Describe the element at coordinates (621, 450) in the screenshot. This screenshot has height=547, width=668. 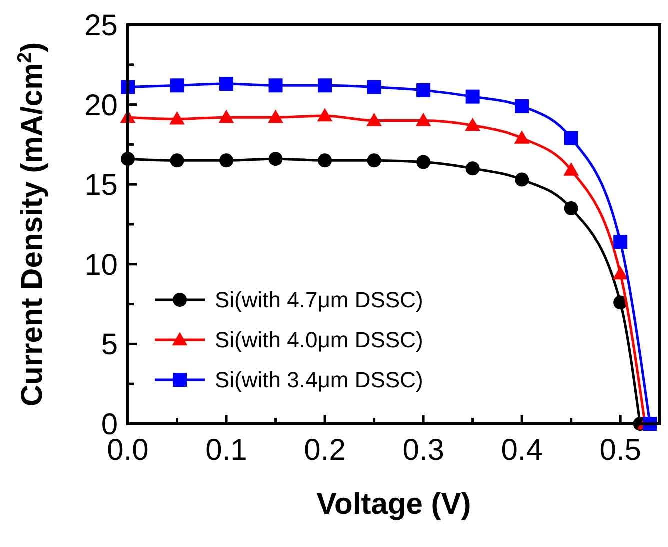
I see `x-tick-label: 0.5` at that location.